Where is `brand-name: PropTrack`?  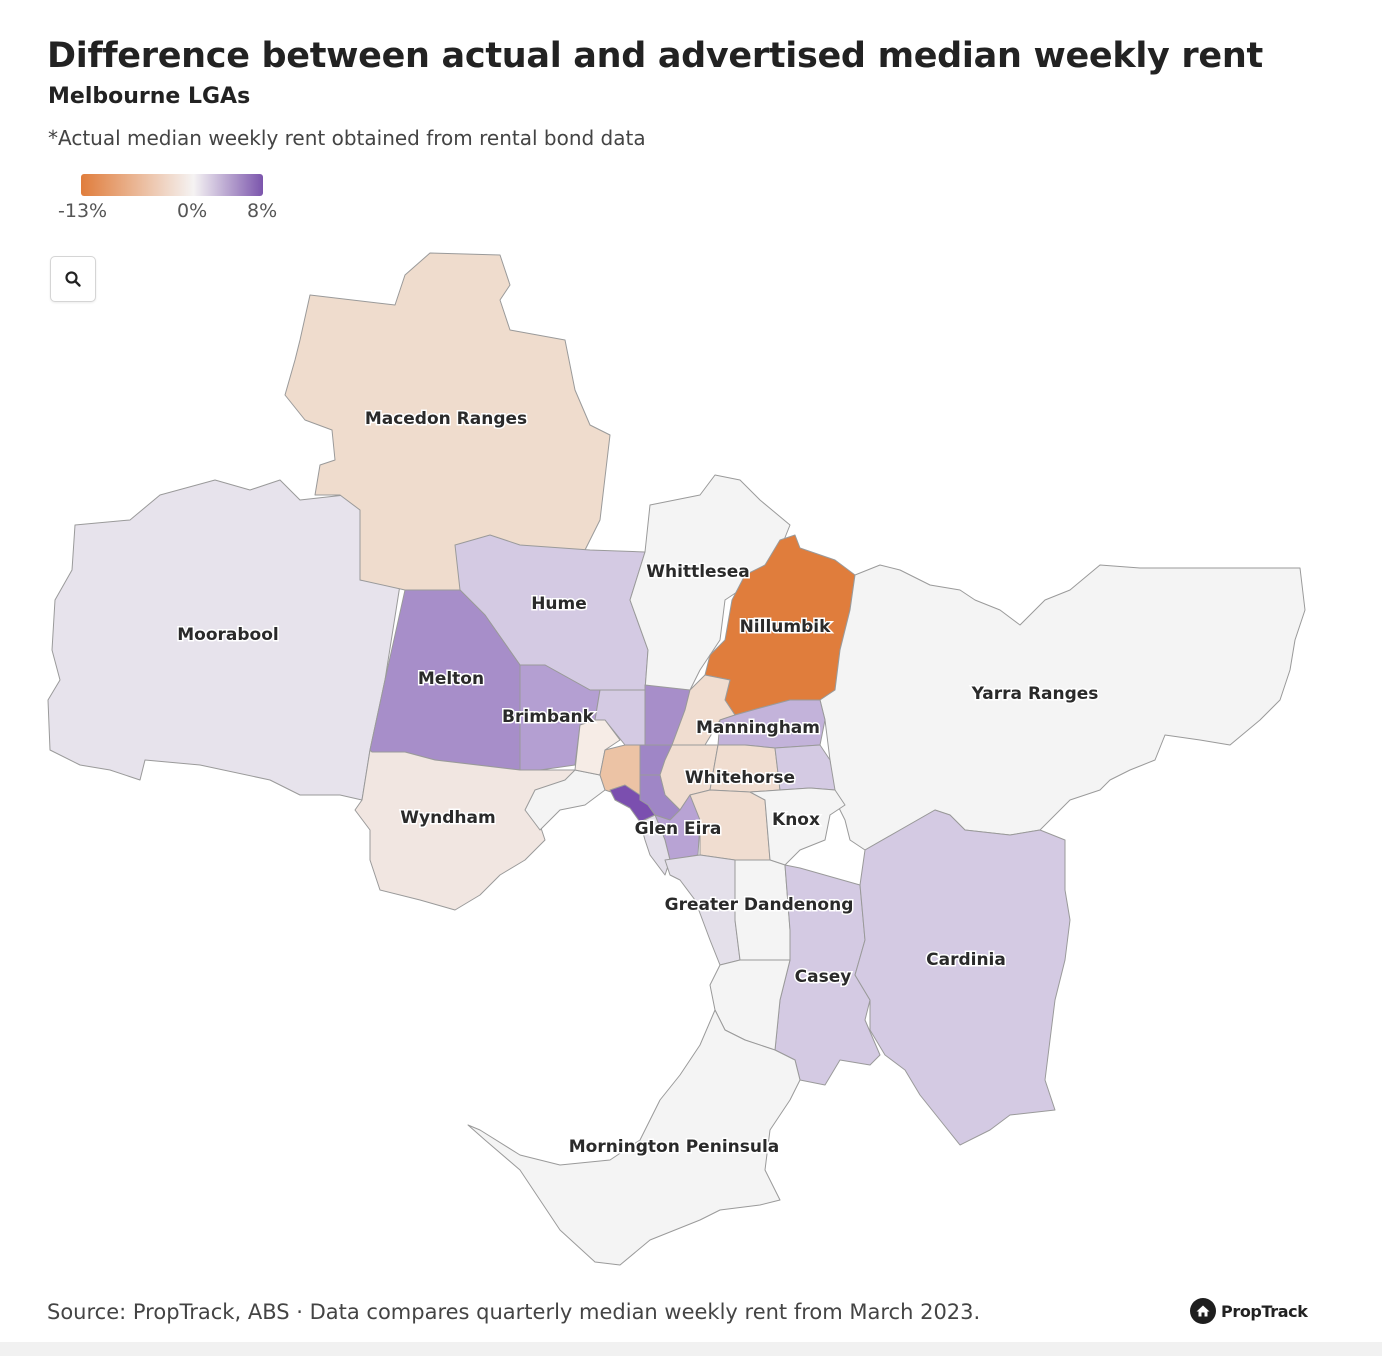
brand-name: PropTrack is located at coordinates (1264, 1311).